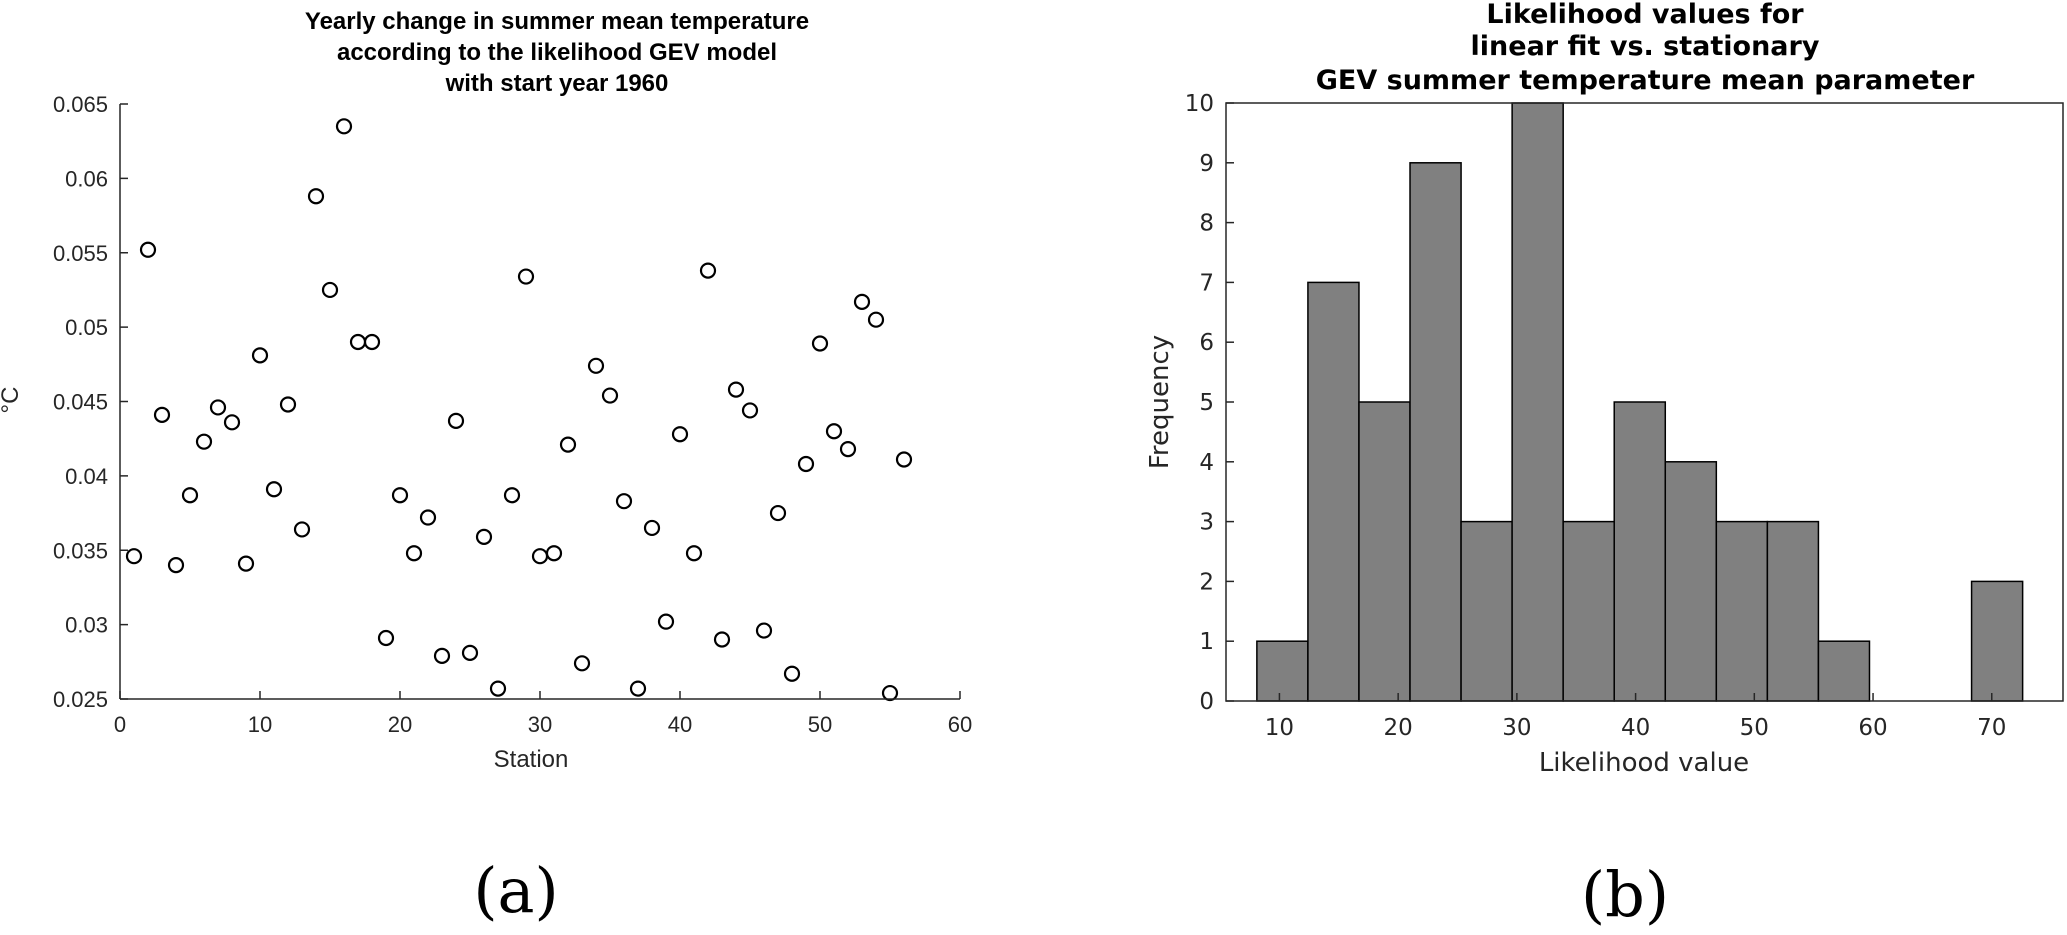 Image resolution: width=2067 pixels, height=935 pixels. Describe the element at coordinates (531, 759) in the screenshot. I see `scatter-x-label: Station` at that location.